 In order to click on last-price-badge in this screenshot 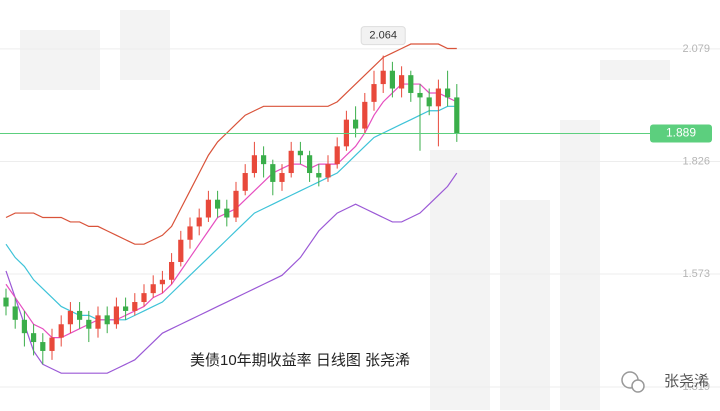, I will do `click(681, 133)`.